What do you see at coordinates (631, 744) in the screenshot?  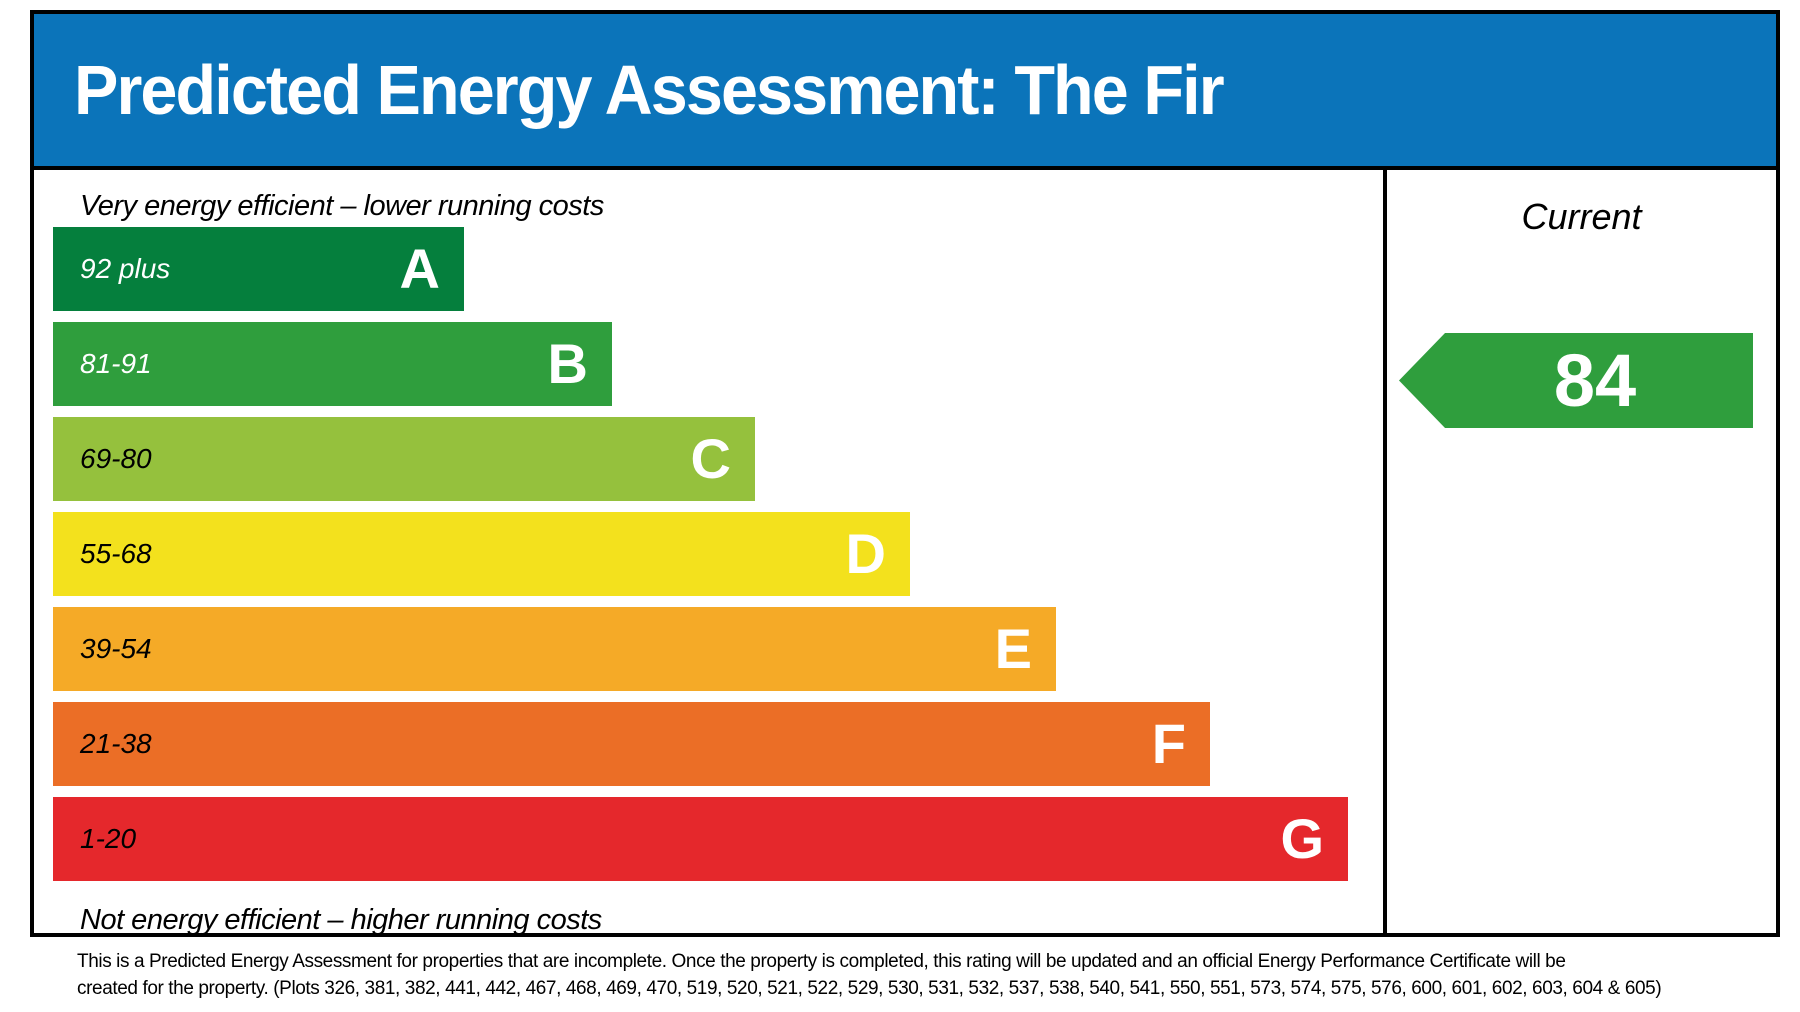 I see `epc-band-f: 21-38 F` at bounding box center [631, 744].